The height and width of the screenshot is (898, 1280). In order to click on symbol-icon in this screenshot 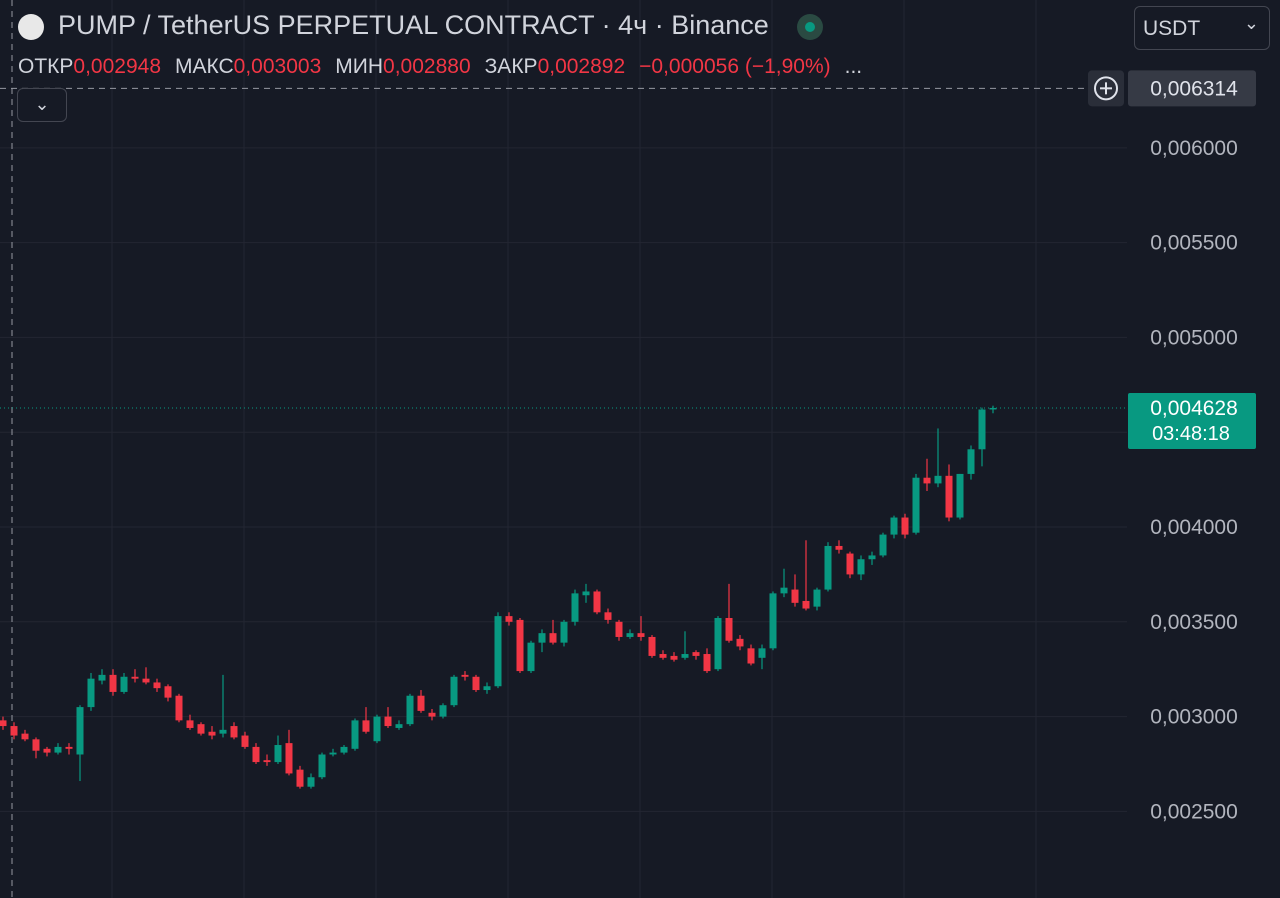, I will do `click(31, 26)`.